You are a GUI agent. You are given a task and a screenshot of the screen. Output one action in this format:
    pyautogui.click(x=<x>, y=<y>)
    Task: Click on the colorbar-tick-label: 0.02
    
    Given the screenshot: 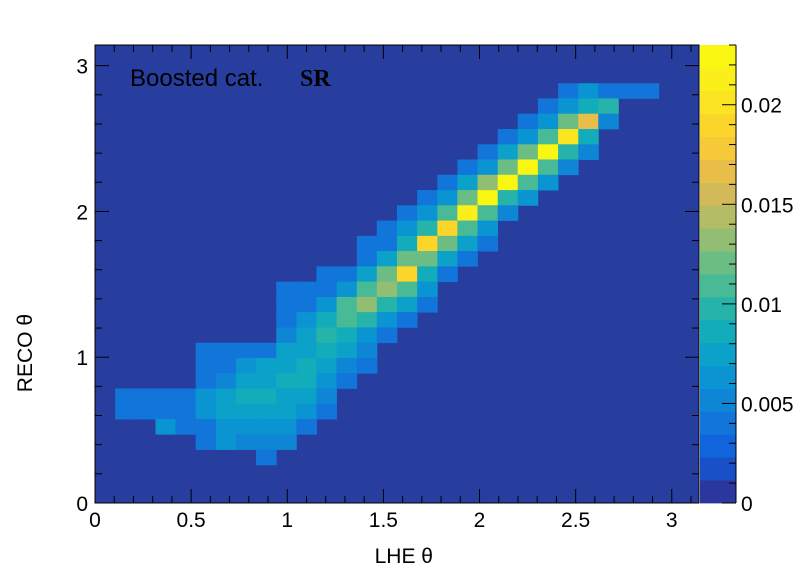 What is the action you would take?
    pyautogui.click(x=761, y=106)
    